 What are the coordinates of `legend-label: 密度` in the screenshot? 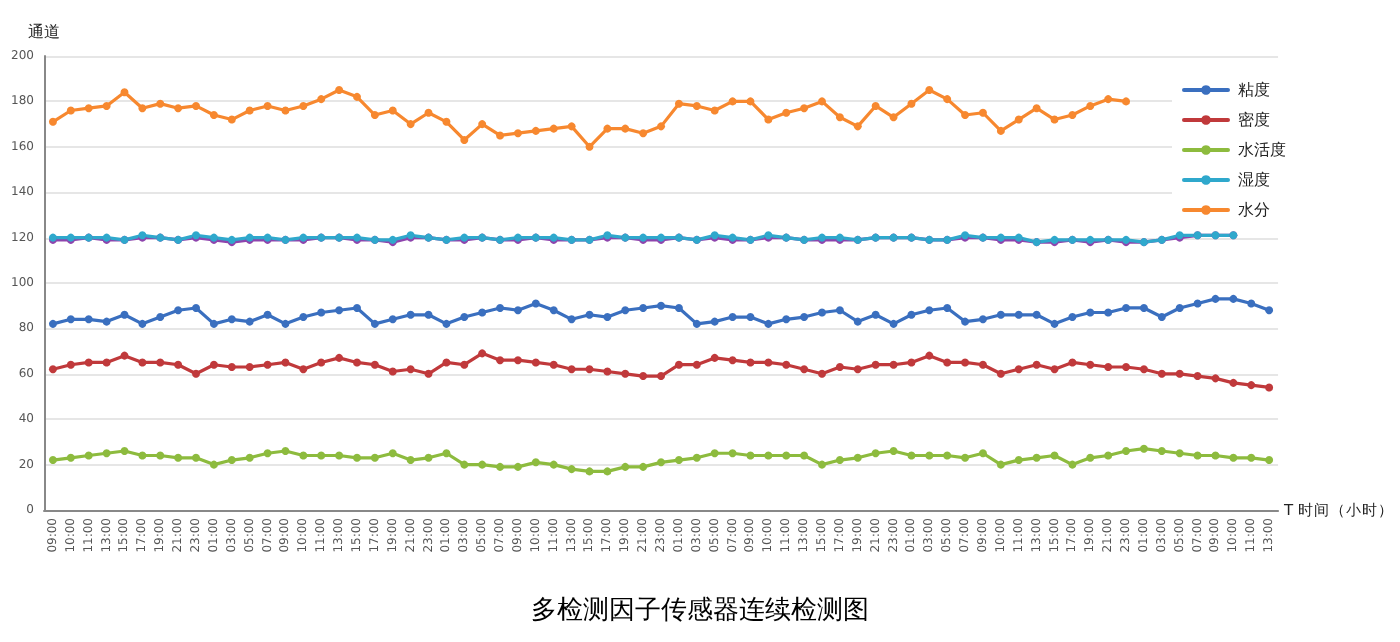 It's located at (1254, 120).